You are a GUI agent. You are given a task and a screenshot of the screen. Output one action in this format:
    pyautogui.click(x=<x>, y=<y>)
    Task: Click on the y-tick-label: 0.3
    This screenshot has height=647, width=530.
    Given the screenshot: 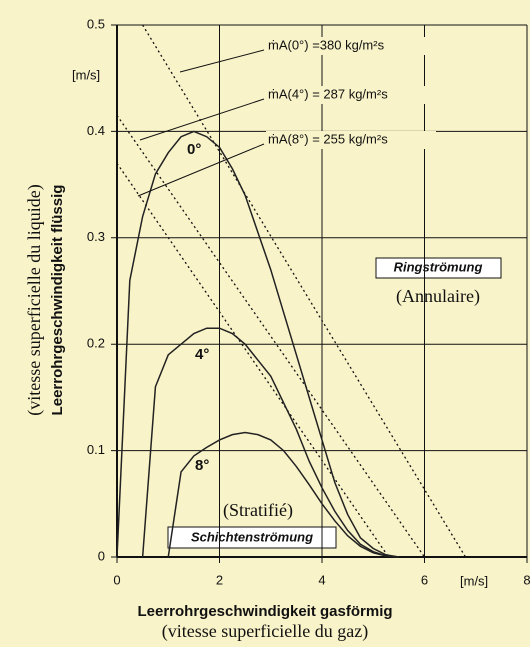 What is the action you would take?
    pyautogui.click(x=96, y=236)
    